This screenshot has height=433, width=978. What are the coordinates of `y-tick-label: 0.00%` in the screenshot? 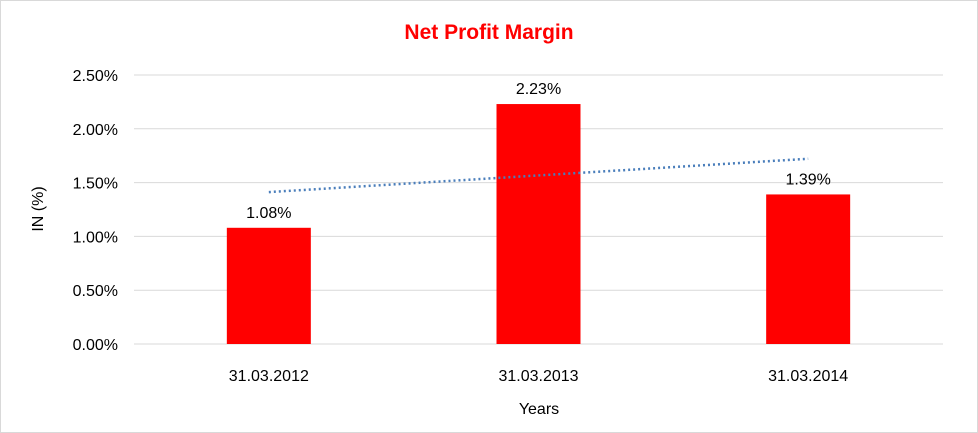 It's located at (95, 345).